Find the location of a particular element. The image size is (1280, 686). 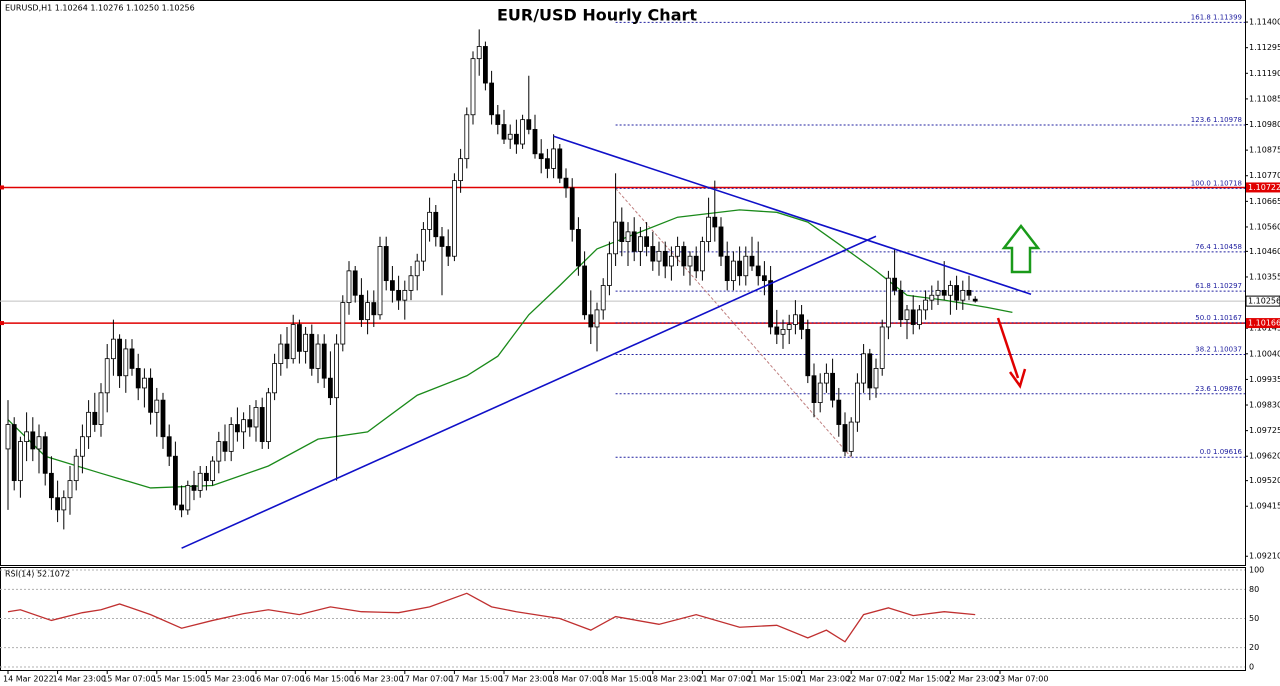

x-tick-label: 18 Mar 15:00 is located at coordinates (624, 679).